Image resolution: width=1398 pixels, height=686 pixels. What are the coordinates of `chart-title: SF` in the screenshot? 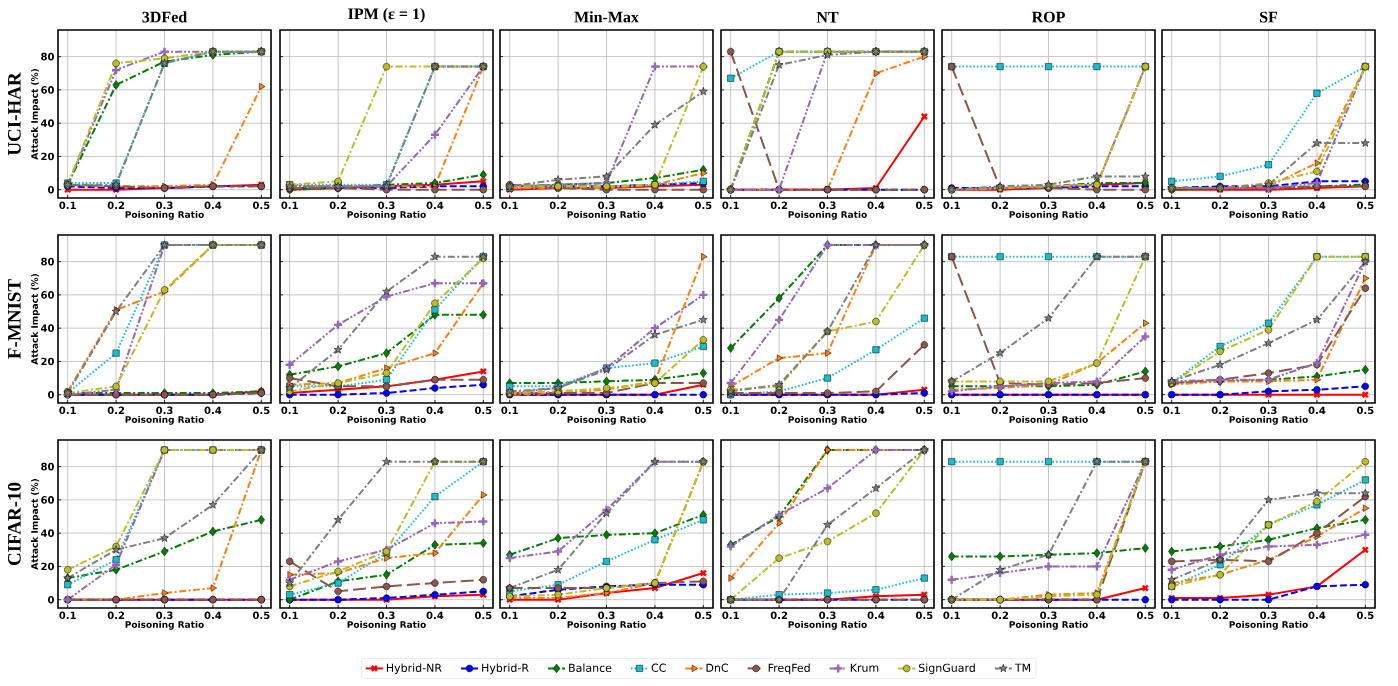 It's located at (1269, 17).